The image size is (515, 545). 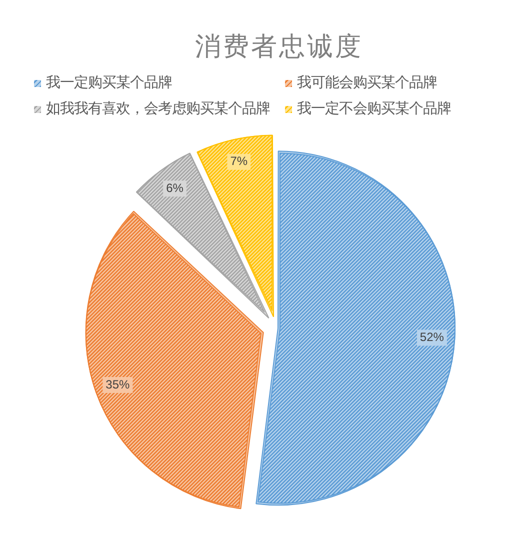 What do you see at coordinates (367, 83) in the screenshot?
I see `legend-label: 我可能会购买某个品牌` at bounding box center [367, 83].